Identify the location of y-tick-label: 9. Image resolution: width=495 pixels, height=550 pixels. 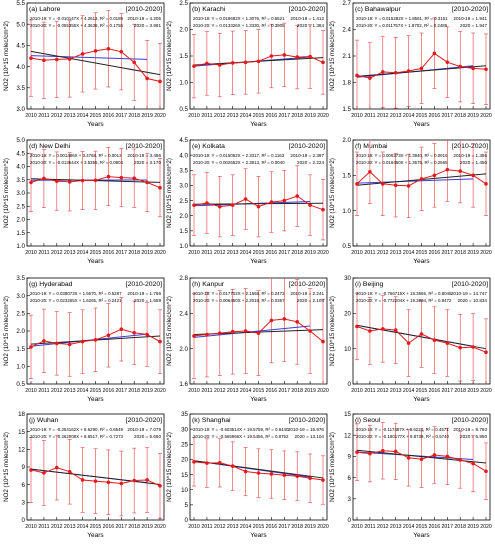
(350, 457).